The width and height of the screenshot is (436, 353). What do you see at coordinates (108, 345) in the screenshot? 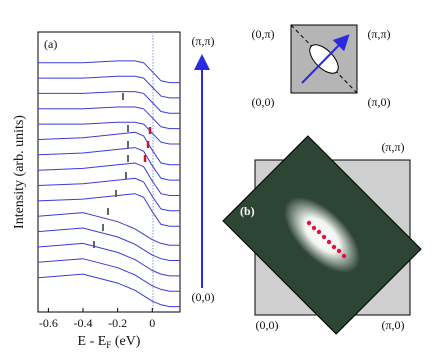
I see `x-label-sub: F` at bounding box center [108, 345].